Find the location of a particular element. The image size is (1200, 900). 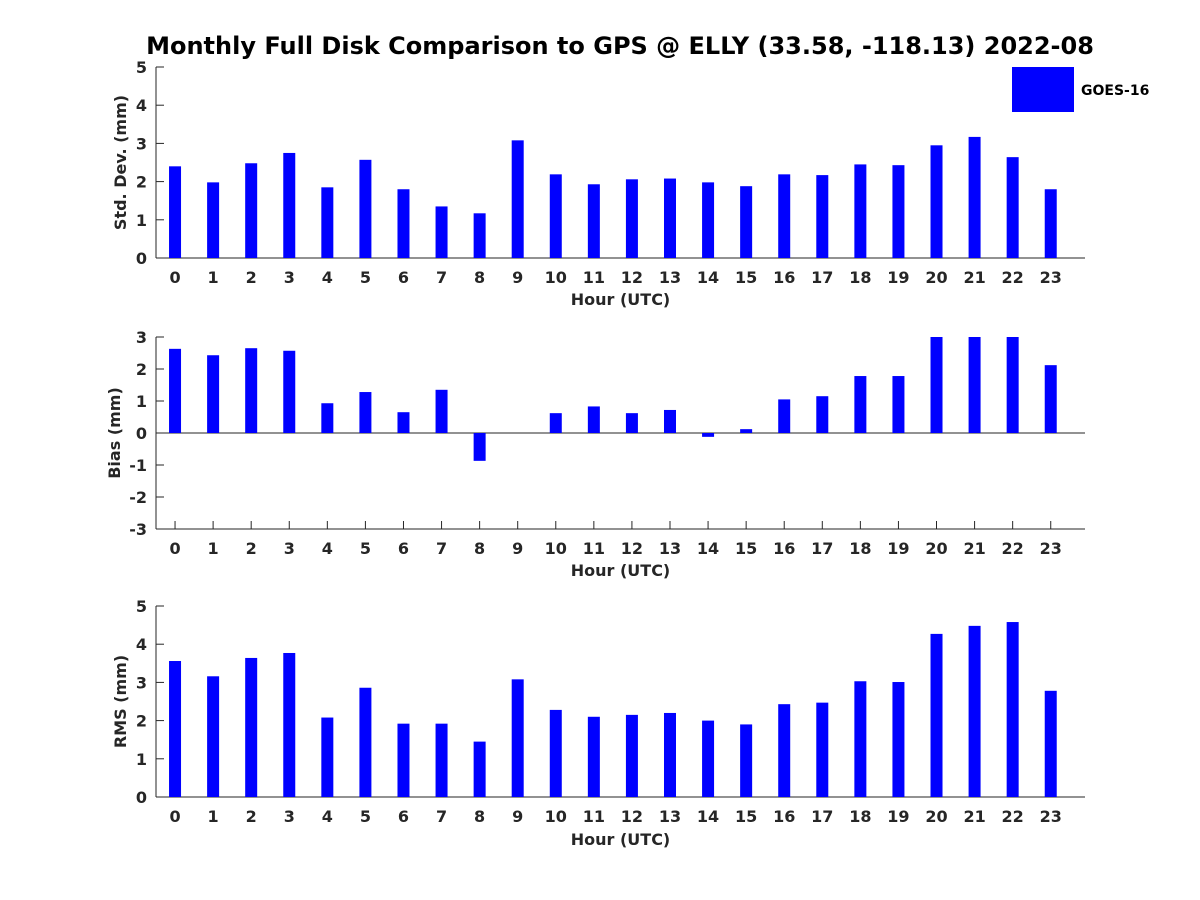

bias-x-tick-label: 17 is located at coordinates (822, 548).